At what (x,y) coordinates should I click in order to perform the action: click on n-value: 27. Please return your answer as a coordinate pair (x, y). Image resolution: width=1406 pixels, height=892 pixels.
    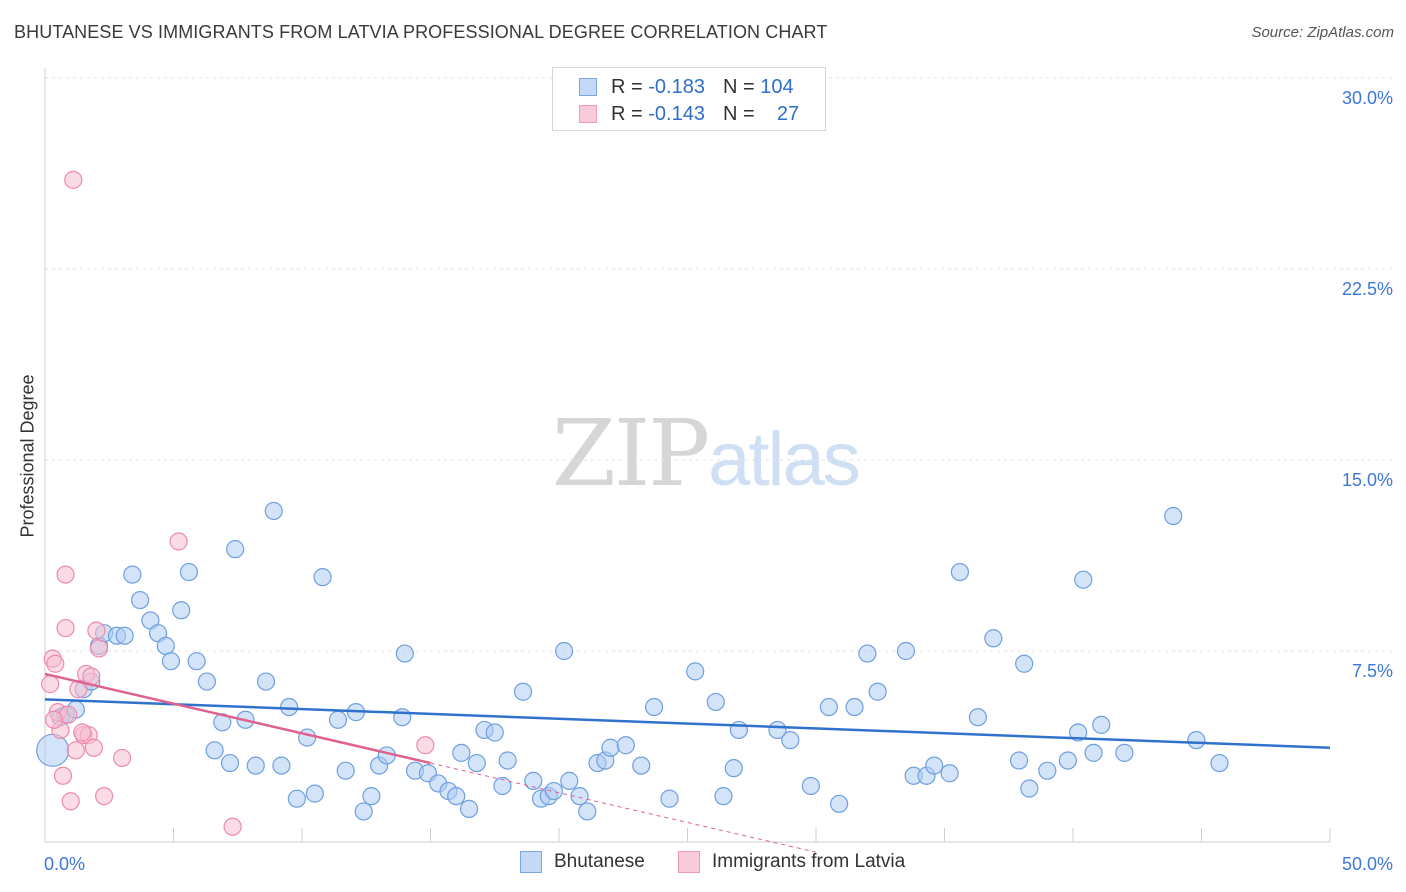
    Looking at the image, I should click on (788, 113).